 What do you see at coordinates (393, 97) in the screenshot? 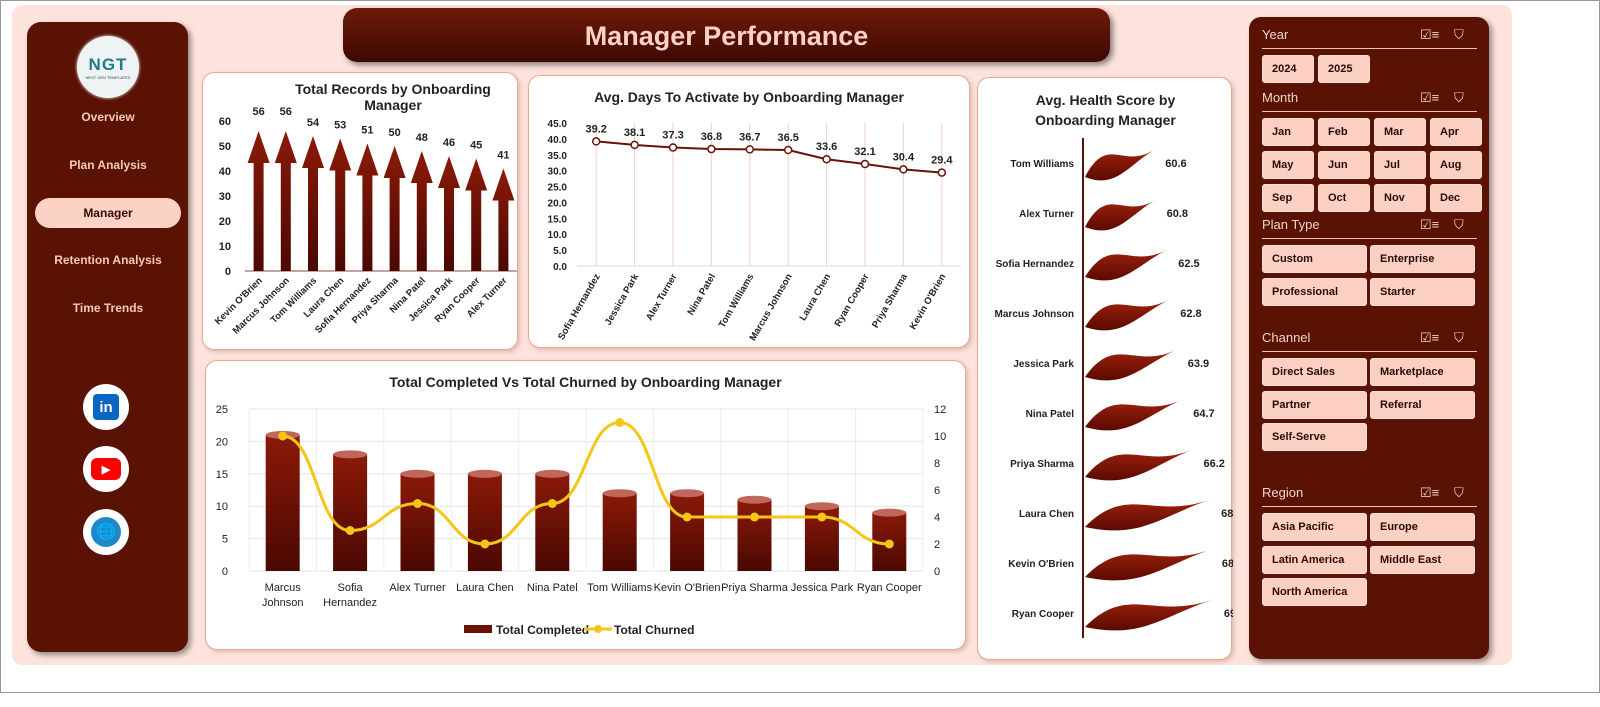
I see `chart-title: Total Records by Onboarding Manager` at bounding box center [393, 97].